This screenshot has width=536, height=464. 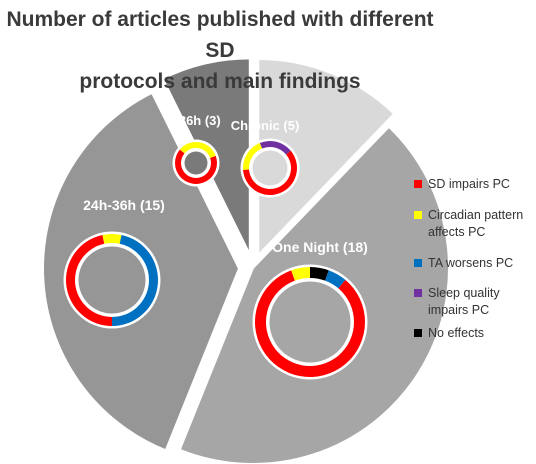 I want to click on legend-item-sleep-quality: Sleep quality impairs PC, so click(x=475, y=302).